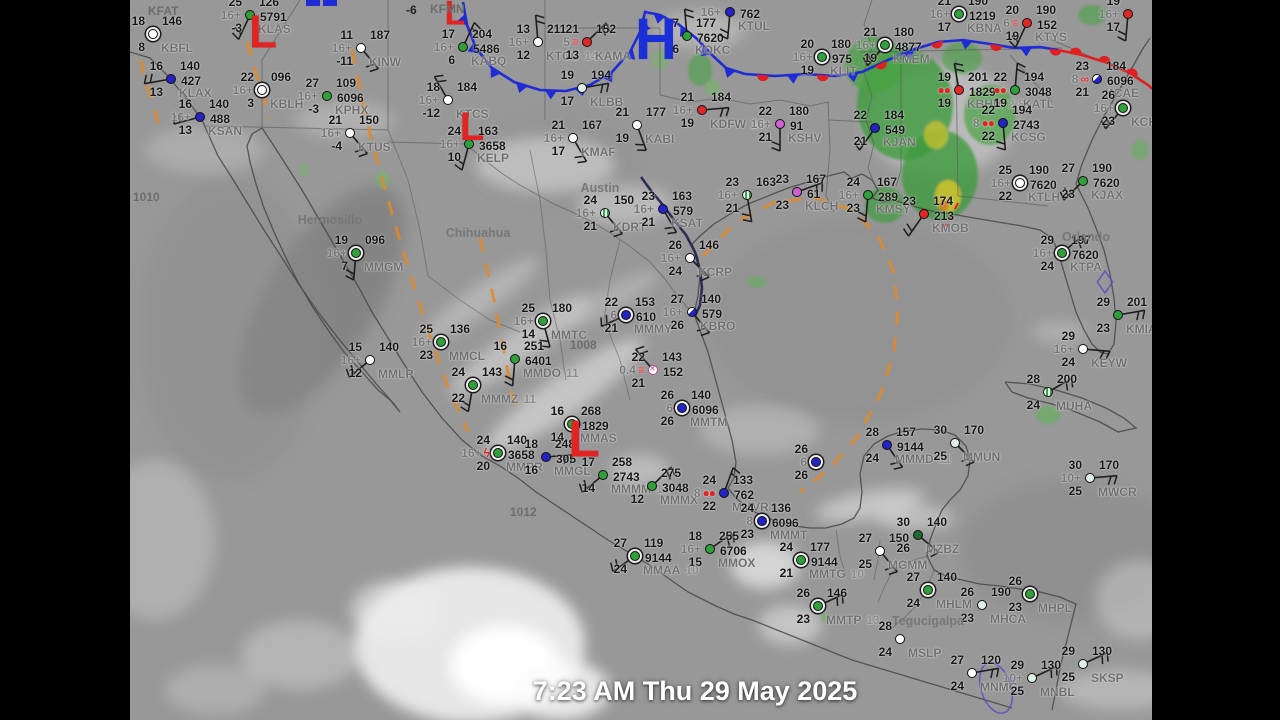 This screenshot has height=720, width=1280. What do you see at coordinates (531, 470) in the screenshot?
I see `dewpoint: 16` at bounding box center [531, 470].